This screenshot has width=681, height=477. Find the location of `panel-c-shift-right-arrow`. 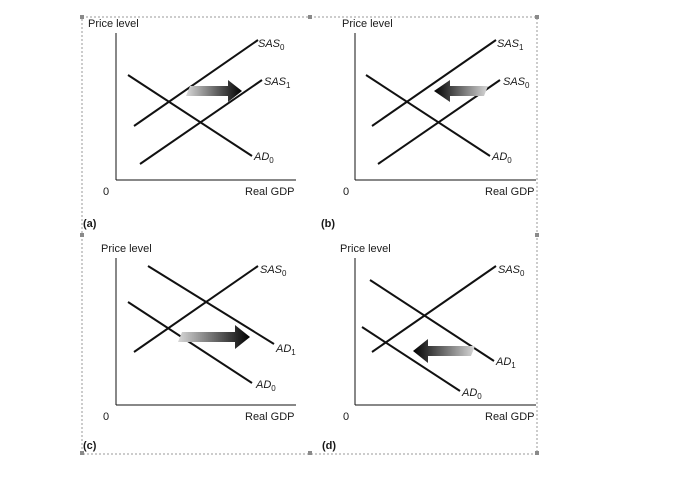

panel-c-shift-right-arrow is located at coordinates (214, 337).